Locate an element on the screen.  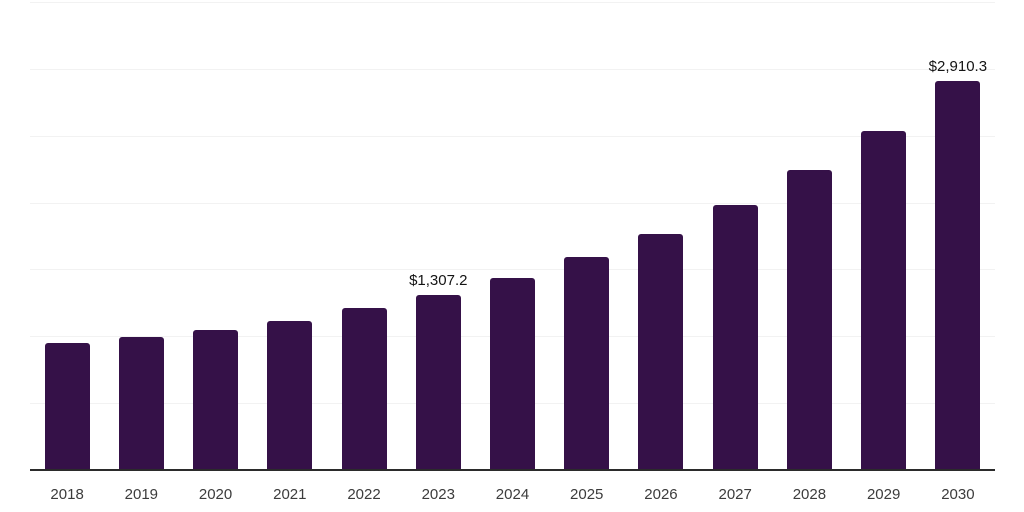
x-tick-label-2022: 2022 is located at coordinates (364, 494).